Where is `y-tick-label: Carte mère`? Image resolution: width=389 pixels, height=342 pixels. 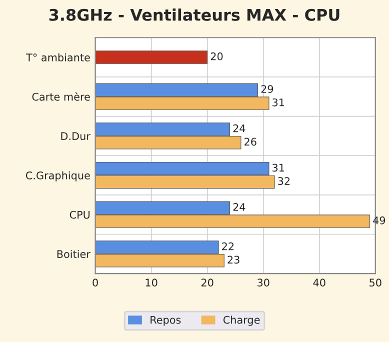
y-tick-label: Carte mère is located at coordinates (61, 96).